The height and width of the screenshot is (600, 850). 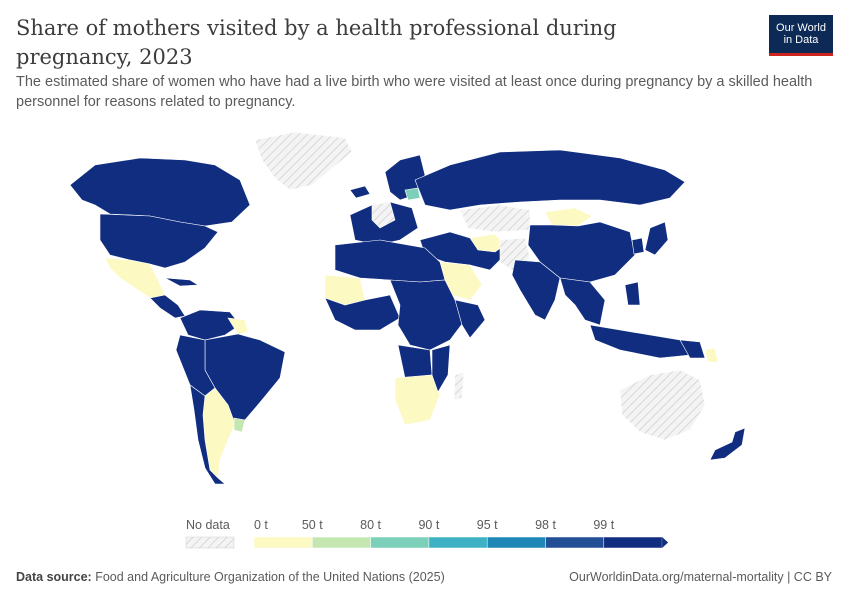 What do you see at coordinates (581, 252) in the screenshot?
I see `country-china` at bounding box center [581, 252].